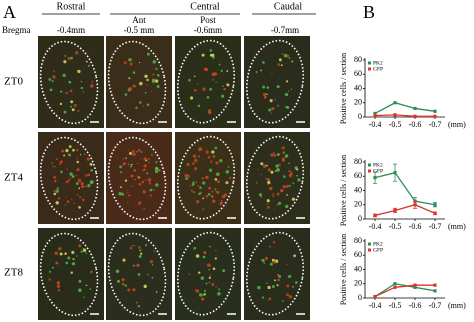 Image resolution: width=474 pixels, height=322 pixels. Describe the element at coordinates (378, 244) in the screenshot. I see `legend-label: PK2` at that location.